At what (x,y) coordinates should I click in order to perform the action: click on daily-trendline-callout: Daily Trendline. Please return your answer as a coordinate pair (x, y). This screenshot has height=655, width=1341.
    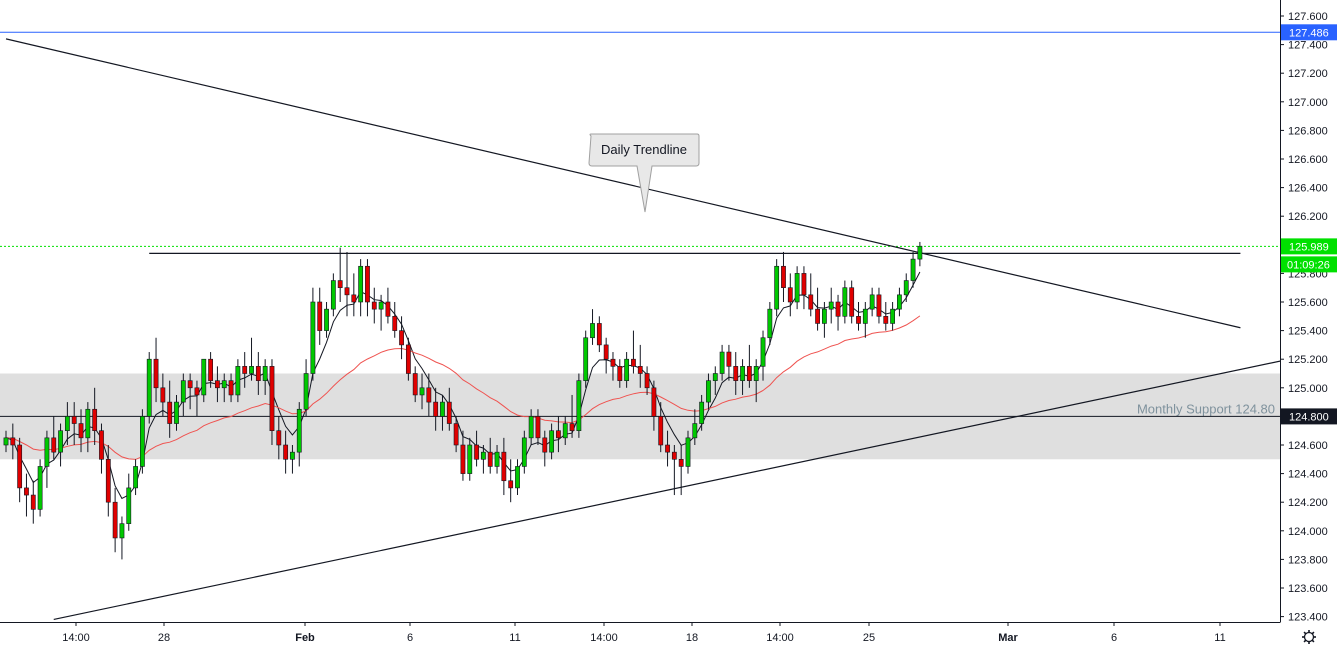
    Looking at the image, I should click on (644, 173).